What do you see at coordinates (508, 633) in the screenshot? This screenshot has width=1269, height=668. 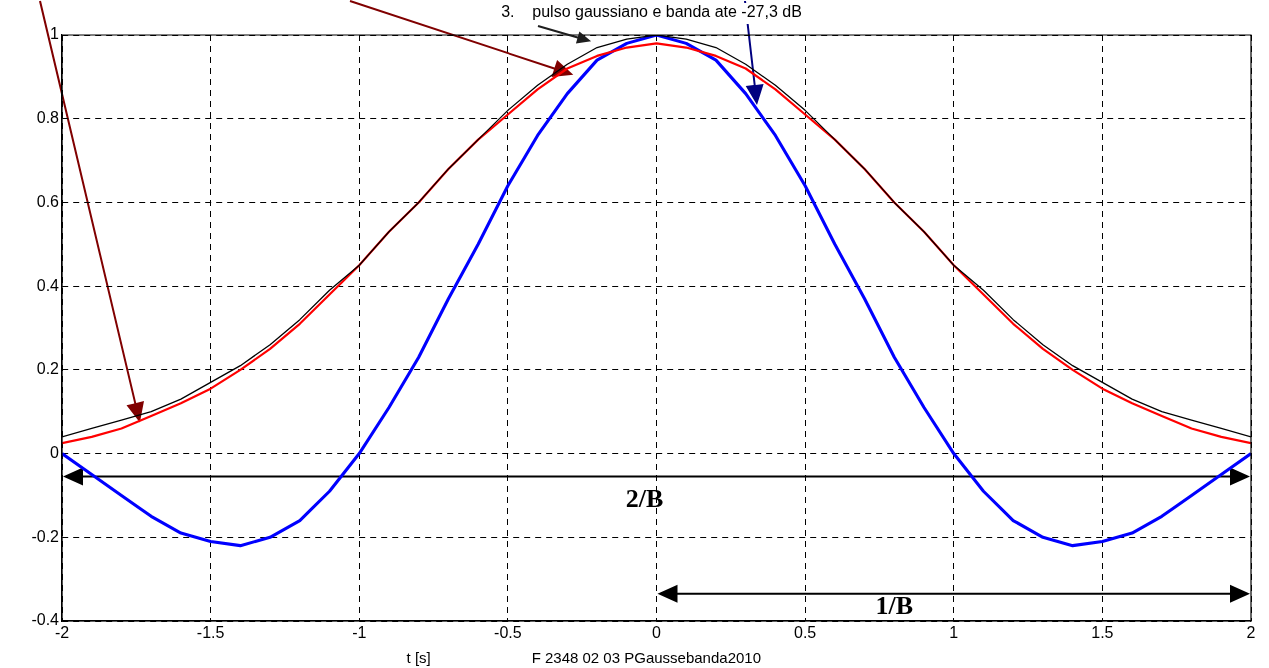 I see `x-tick-label: -0.5` at bounding box center [508, 633].